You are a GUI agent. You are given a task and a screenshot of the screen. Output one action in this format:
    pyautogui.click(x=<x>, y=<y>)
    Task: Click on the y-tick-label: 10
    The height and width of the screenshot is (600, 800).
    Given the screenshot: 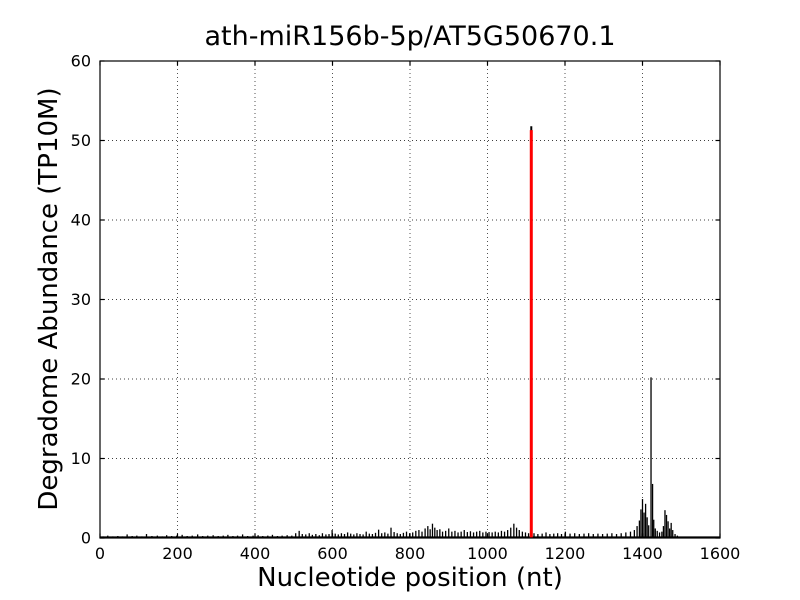 What is the action you would take?
    pyautogui.click(x=81, y=458)
    